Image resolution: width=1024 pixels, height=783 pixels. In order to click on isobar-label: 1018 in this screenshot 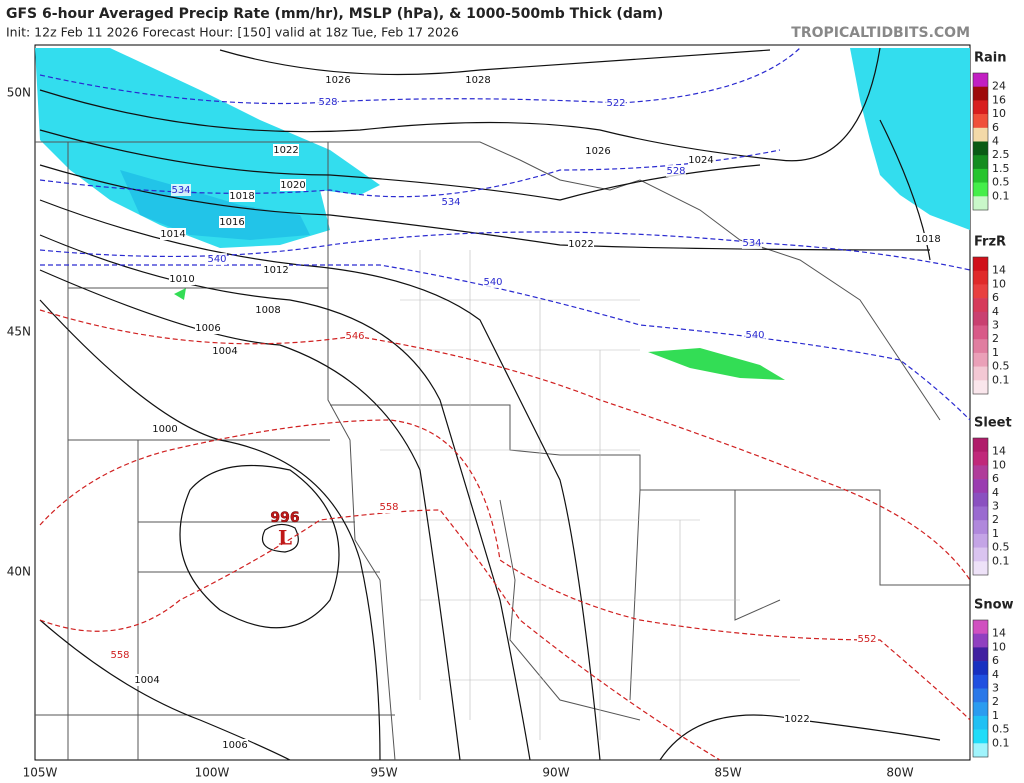, I will do `click(927, 239)`.